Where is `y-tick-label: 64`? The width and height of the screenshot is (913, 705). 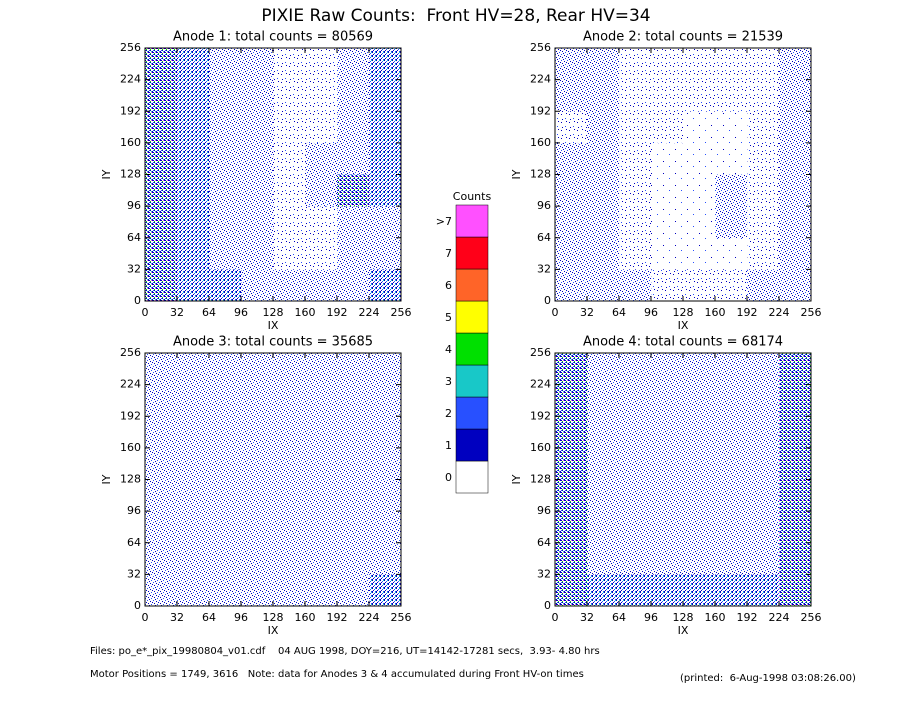
y-tick-label: 64 is located at coordinates (134, 542).